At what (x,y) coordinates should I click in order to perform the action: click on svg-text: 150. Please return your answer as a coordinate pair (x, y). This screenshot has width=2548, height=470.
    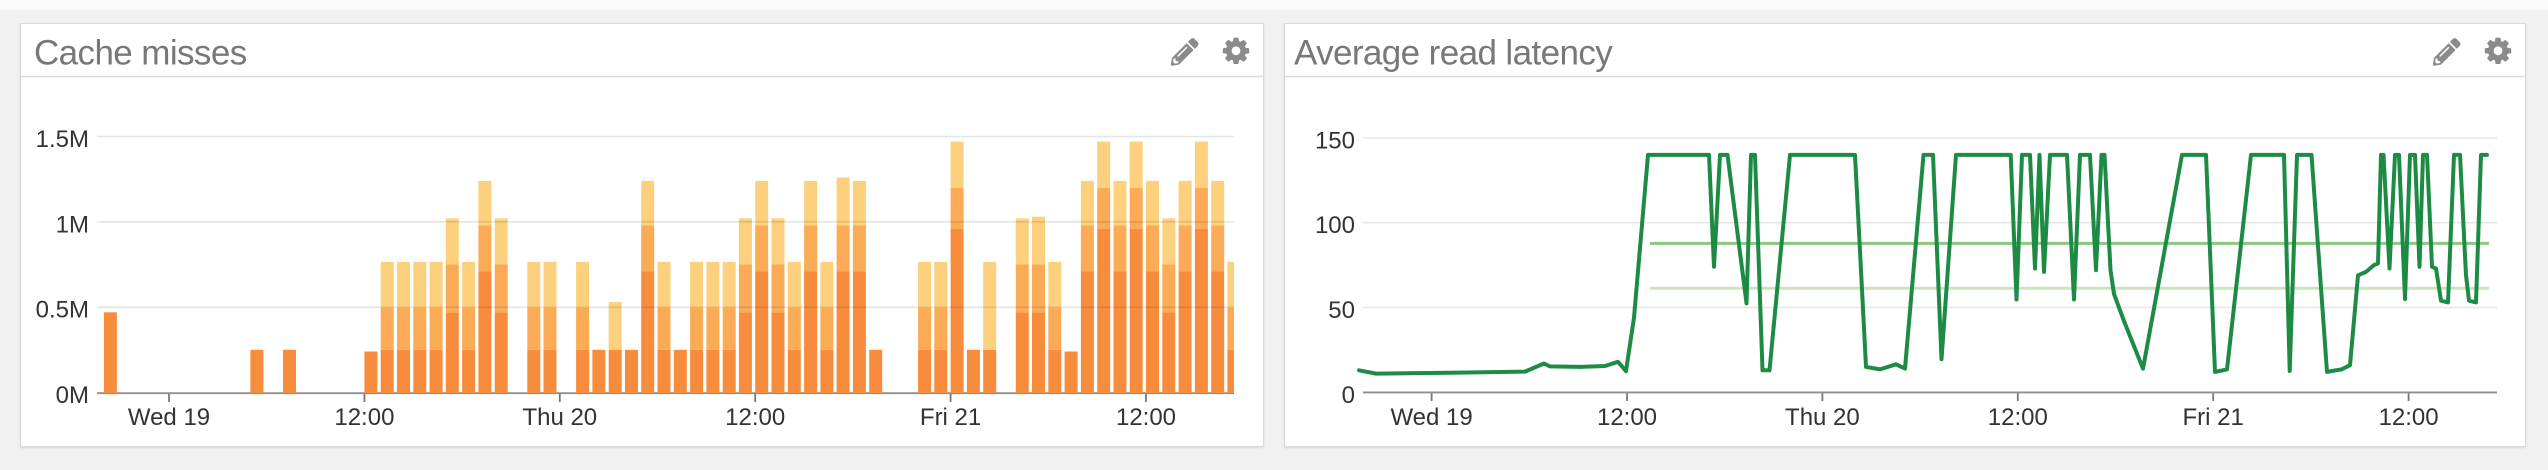
    Looking at the image, I should click on (1335, 140).